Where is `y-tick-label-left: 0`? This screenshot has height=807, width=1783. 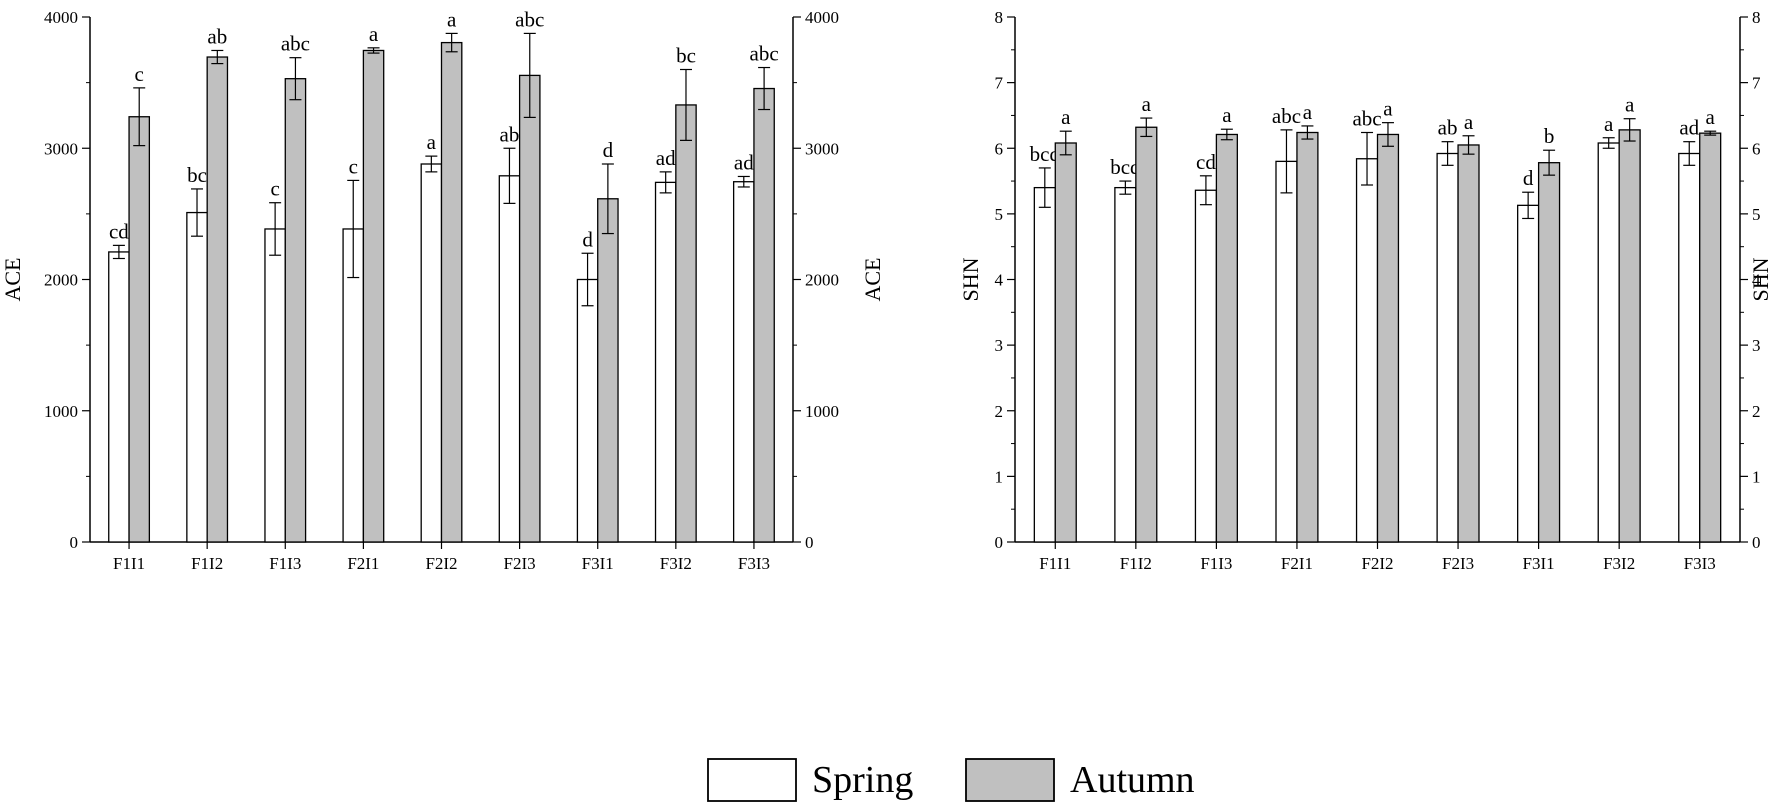
y-tick-label-left: 0 is located at coordinates (999, 542).